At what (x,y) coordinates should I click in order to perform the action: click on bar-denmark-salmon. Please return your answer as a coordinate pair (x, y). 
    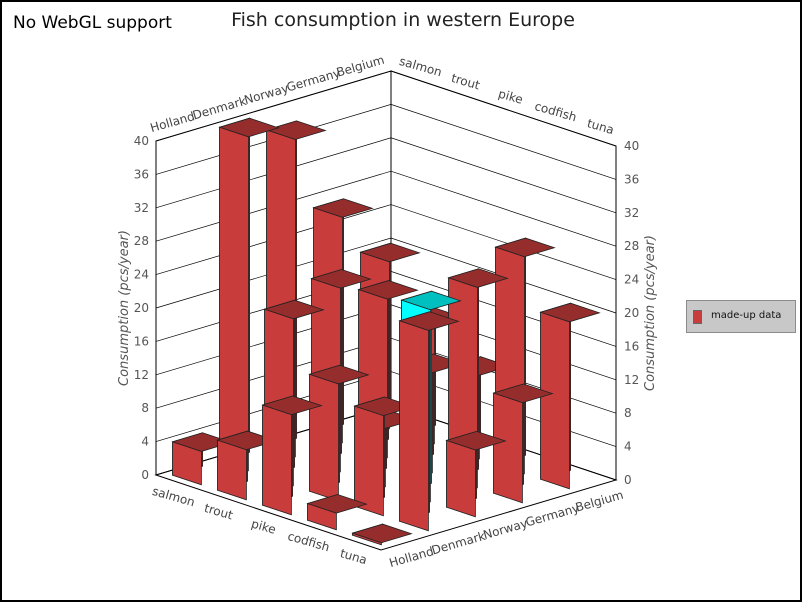
    Looking at the image, I should click on (249, 294).